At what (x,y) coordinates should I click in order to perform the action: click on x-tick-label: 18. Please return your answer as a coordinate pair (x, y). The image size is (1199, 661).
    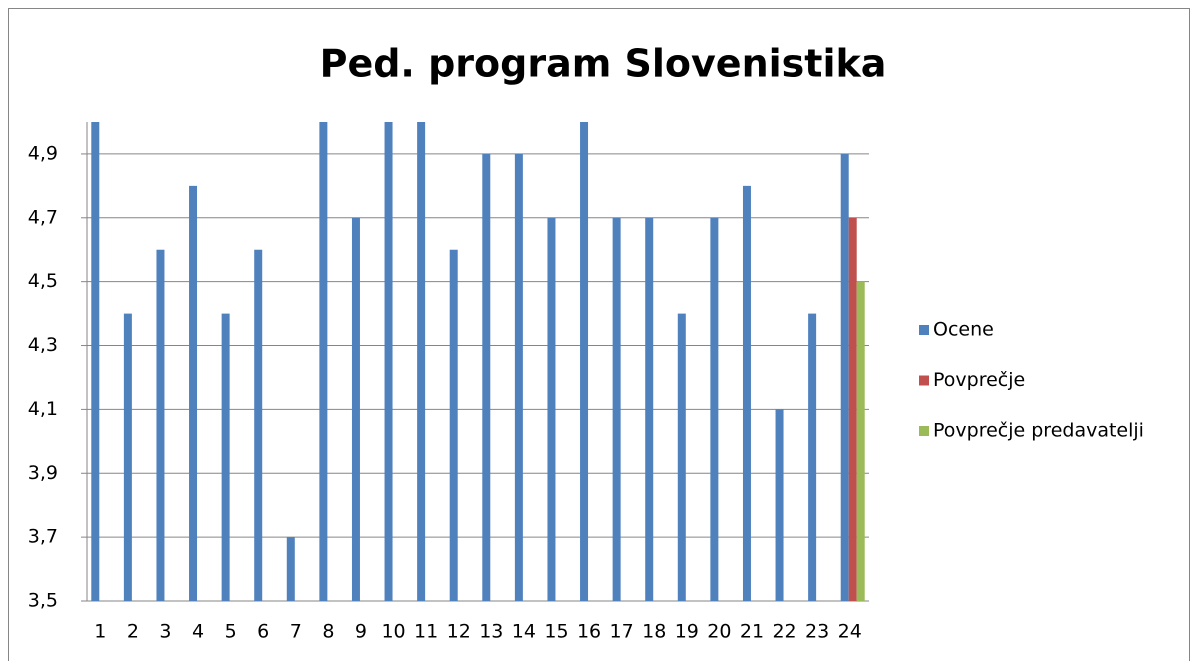
    Looking at the image, I should click on (654, 632).